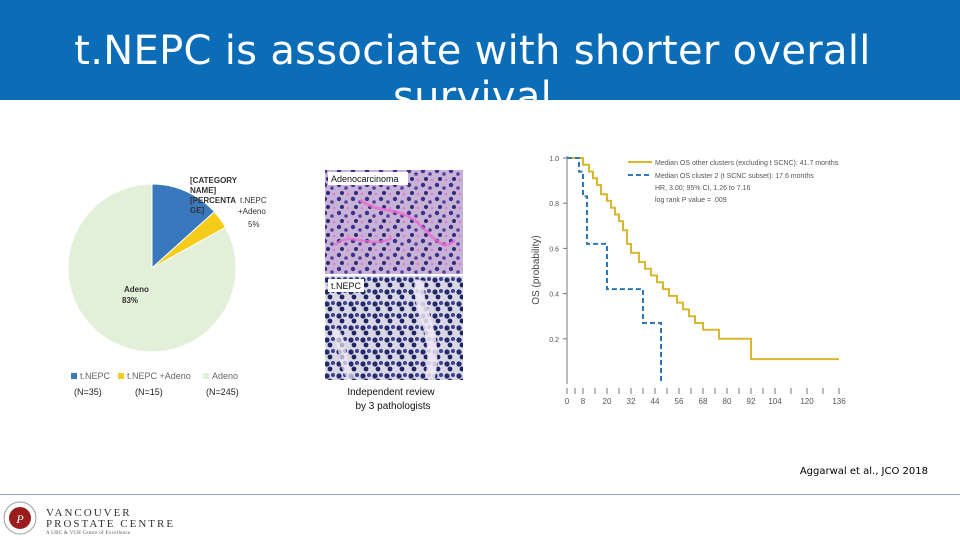  What do you see at coordinates (775, 401) in the screenshot?
I see `km-x-tick-label: 104` at bounding box center [775, 401].